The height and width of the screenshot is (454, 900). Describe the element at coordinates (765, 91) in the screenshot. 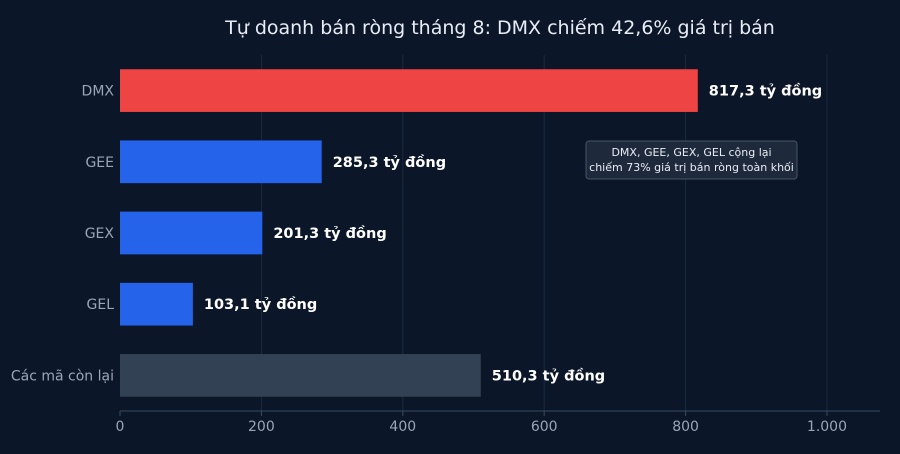

I see `value-label-0: 817,3 tỷ đồng` at that location.